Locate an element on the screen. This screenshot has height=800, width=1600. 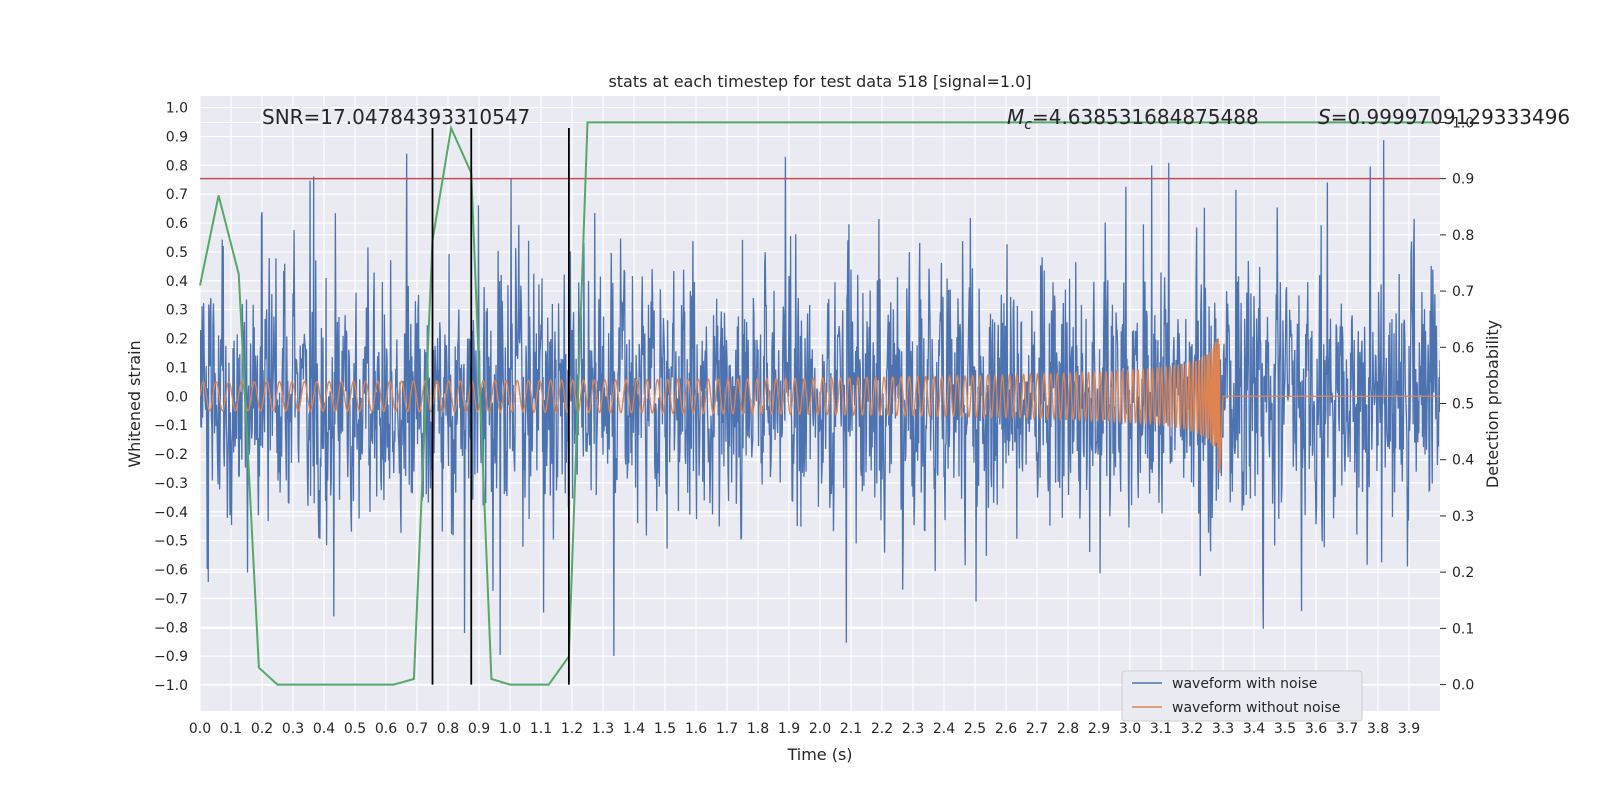
x-tick-label: 1.9 is located at coordinates (789, 729).